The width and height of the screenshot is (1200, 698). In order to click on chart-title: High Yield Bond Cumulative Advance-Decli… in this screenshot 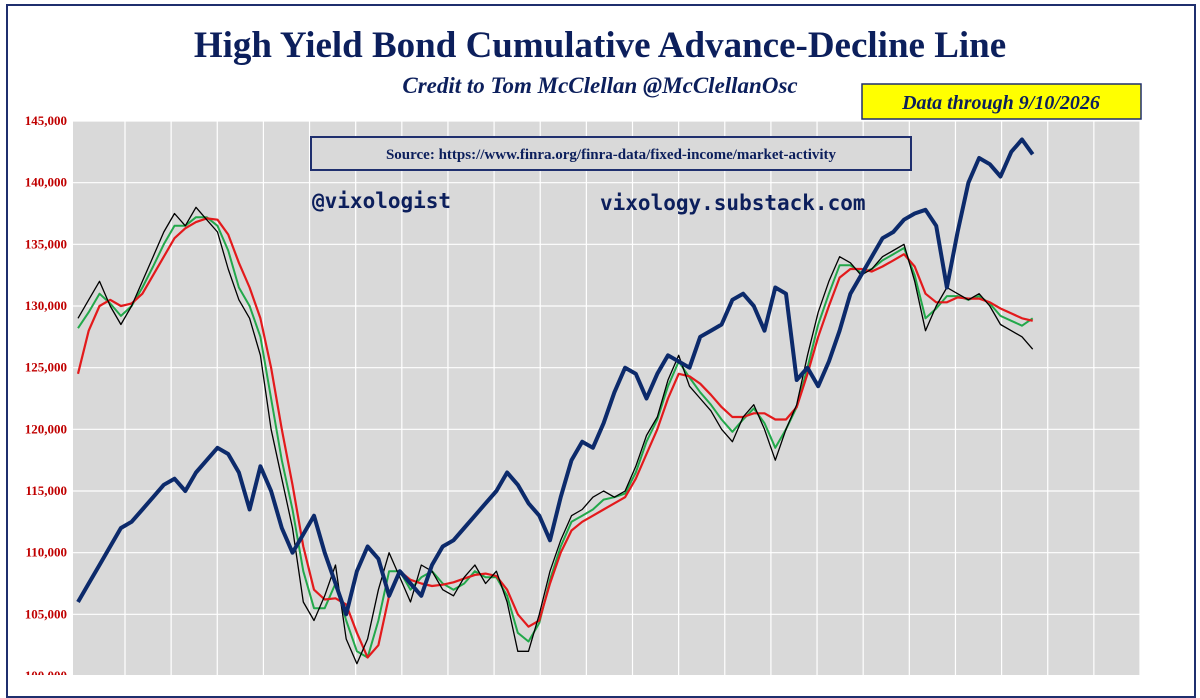, I will do `click(600, 45)`.